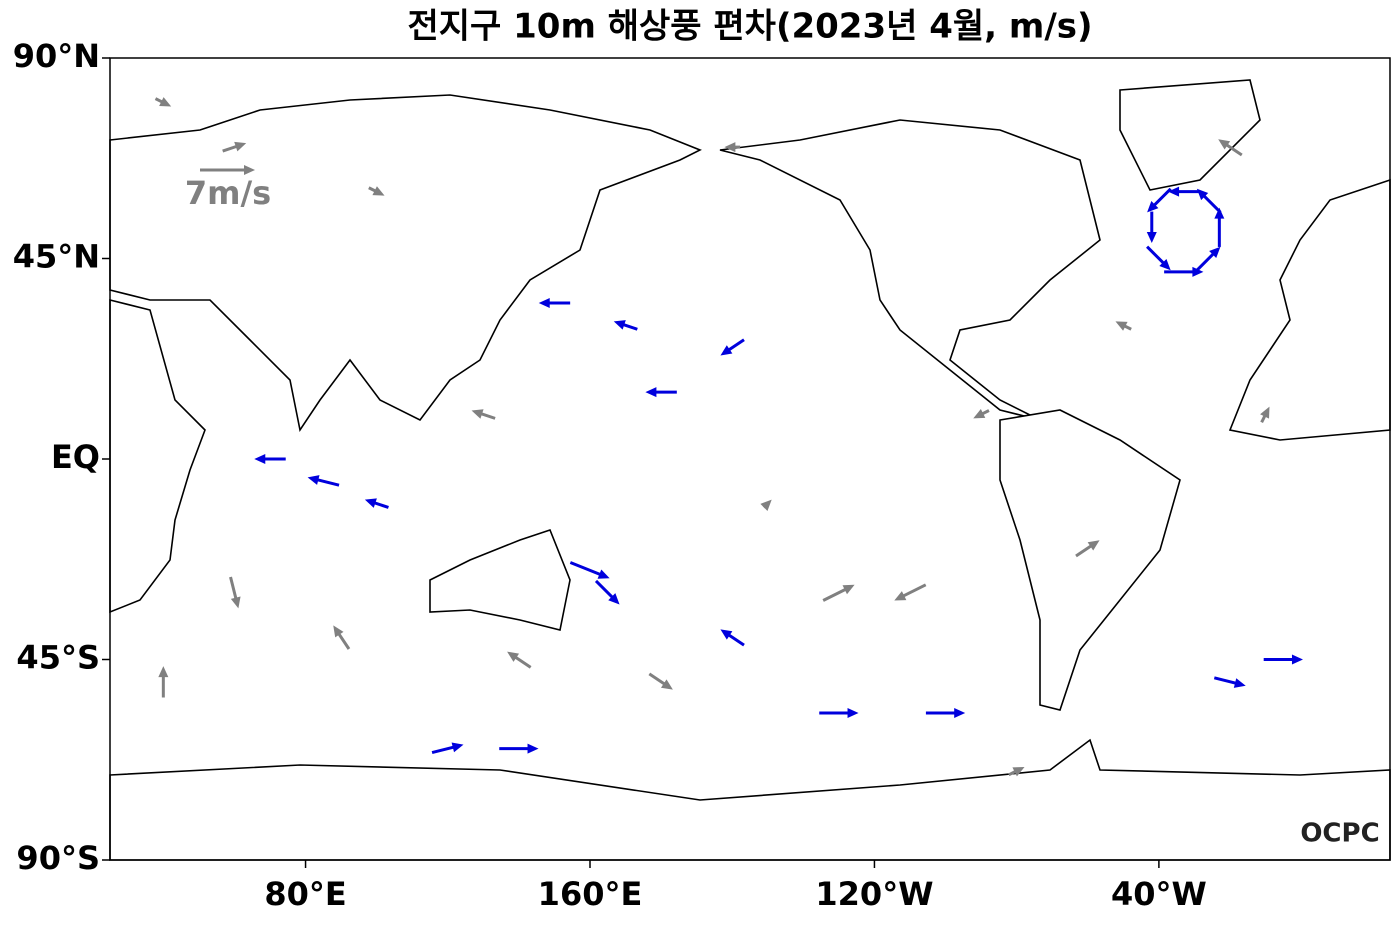  What do you see at coordinates (58, 858) in the screenshot?
I see `y-tick-label: 90°S` at bounding box center [58, 858].